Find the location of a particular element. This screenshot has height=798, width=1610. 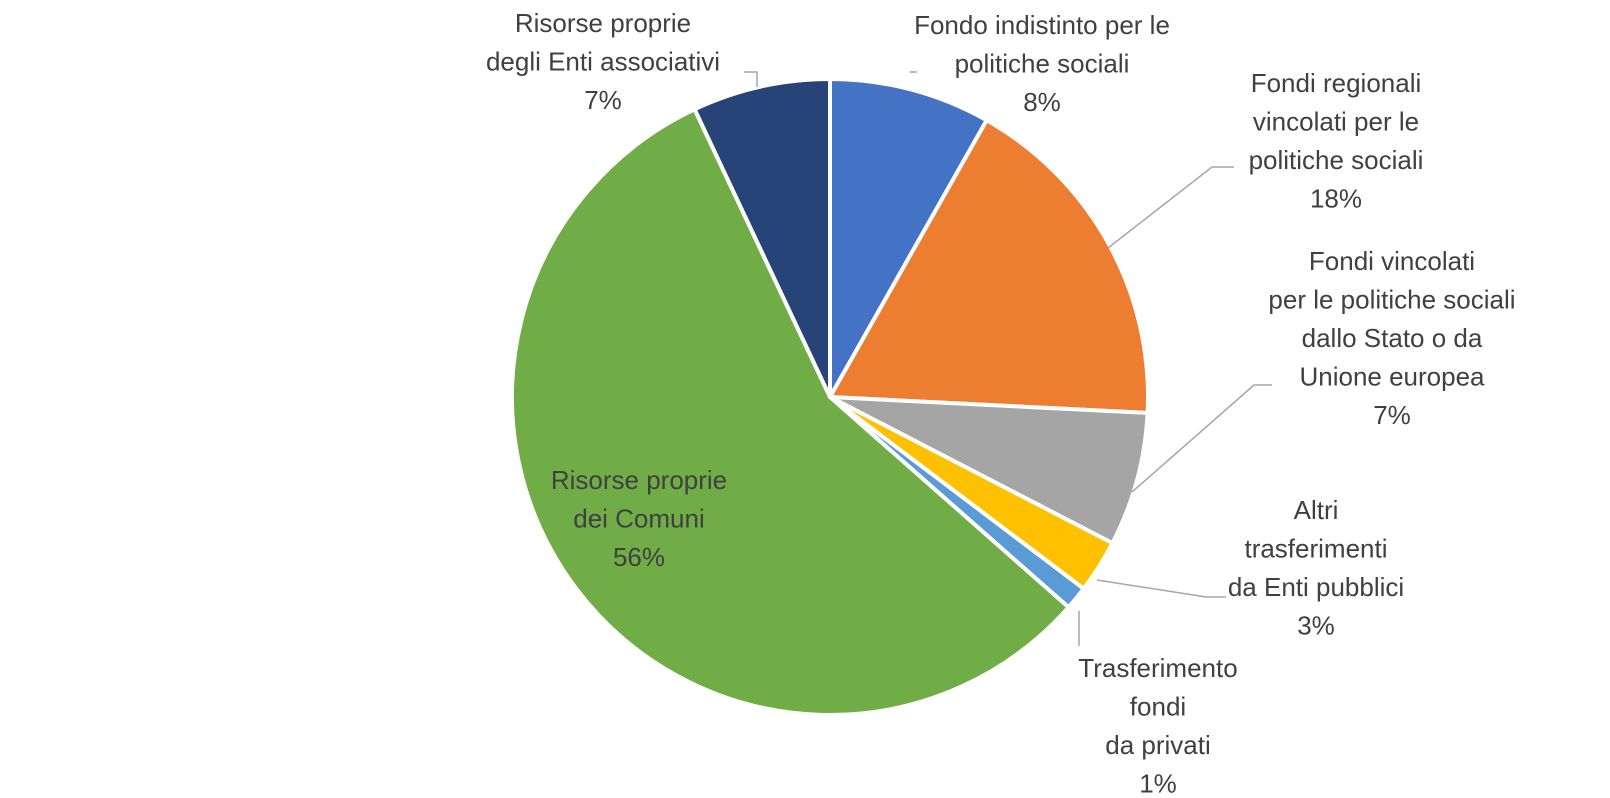

slice-label-line: dallo Stato o da is located at coordinates (1392, 338).